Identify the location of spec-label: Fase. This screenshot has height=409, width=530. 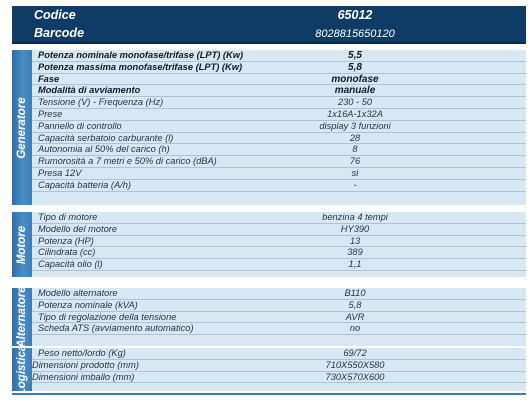
(49, 78).